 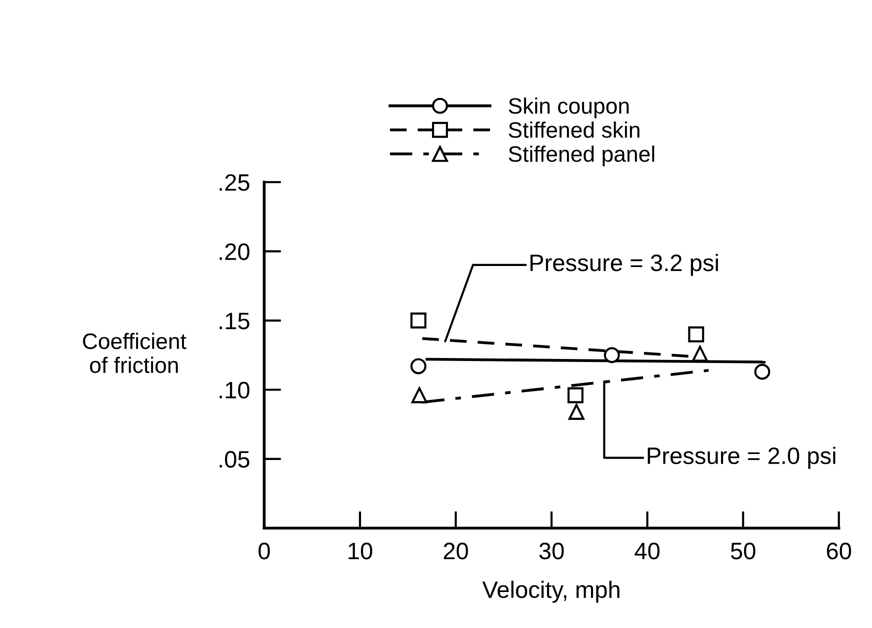 I want to click on y-tick-label: .20, so click(x=235, y=251).